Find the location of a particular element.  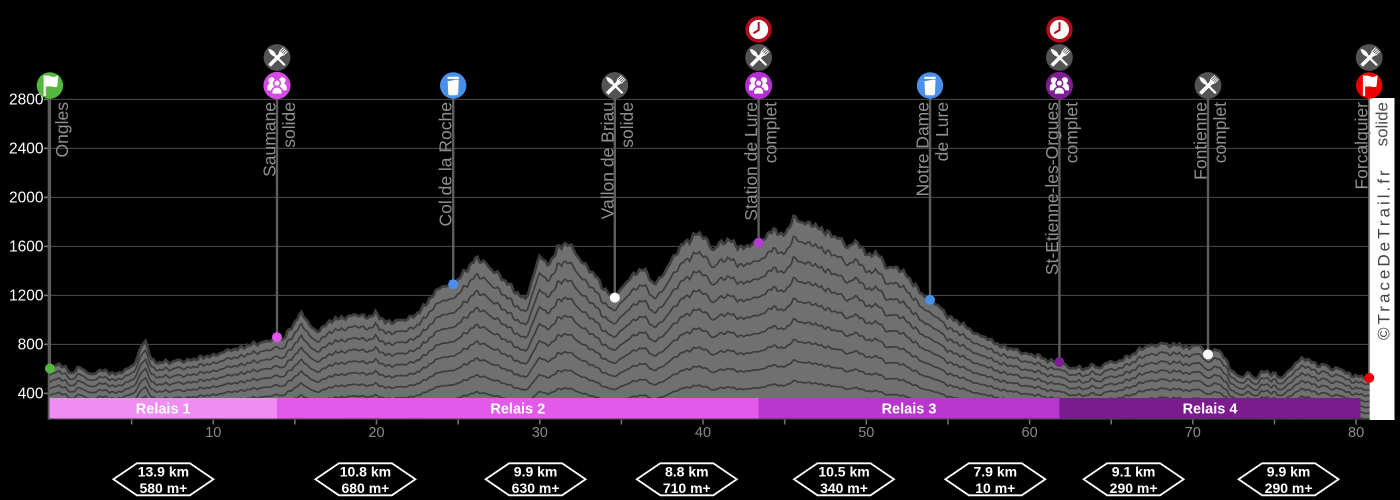

svg-text: 7.9 km is located at coordinates (996, 472).